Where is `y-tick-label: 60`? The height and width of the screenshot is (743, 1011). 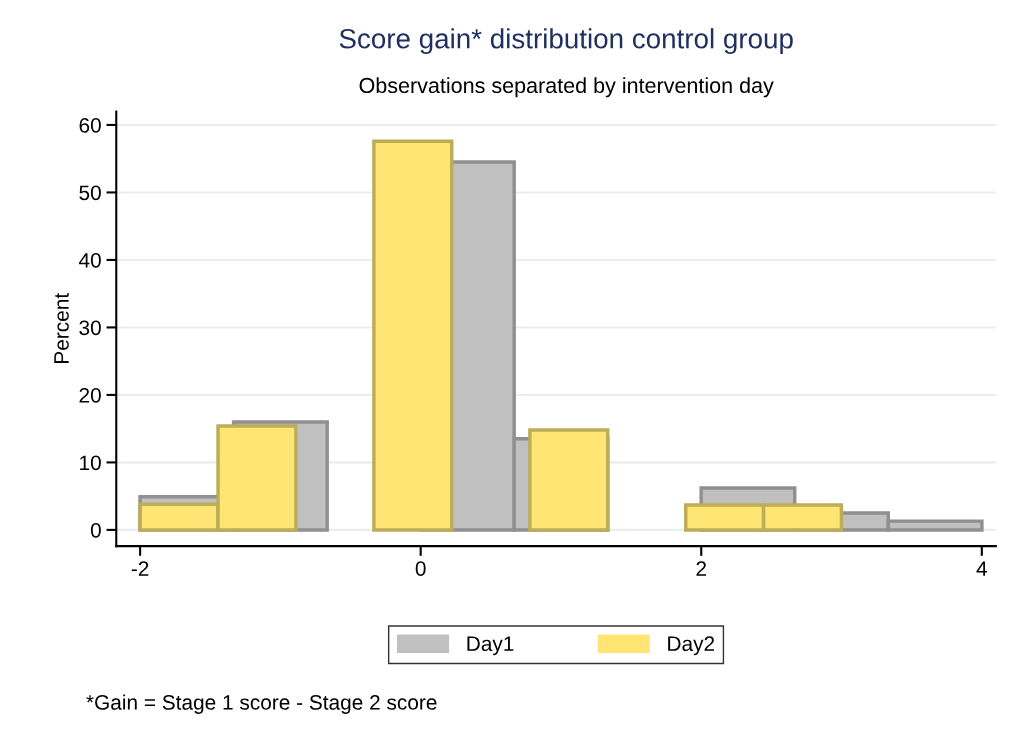
y-tick-label: 60 is located at coordinates (90, 125).